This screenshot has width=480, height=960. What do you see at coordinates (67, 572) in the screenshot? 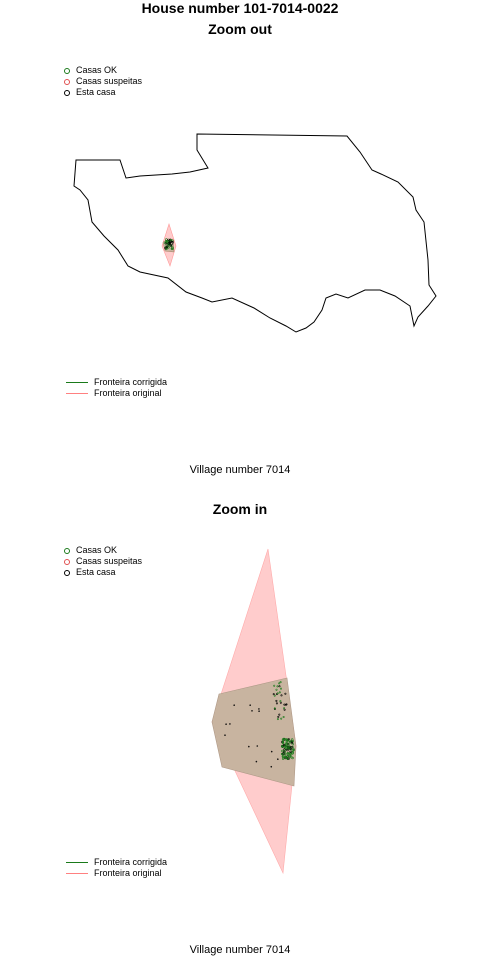
I see `legend-circle-this-house` at bounding box center [67, 572].